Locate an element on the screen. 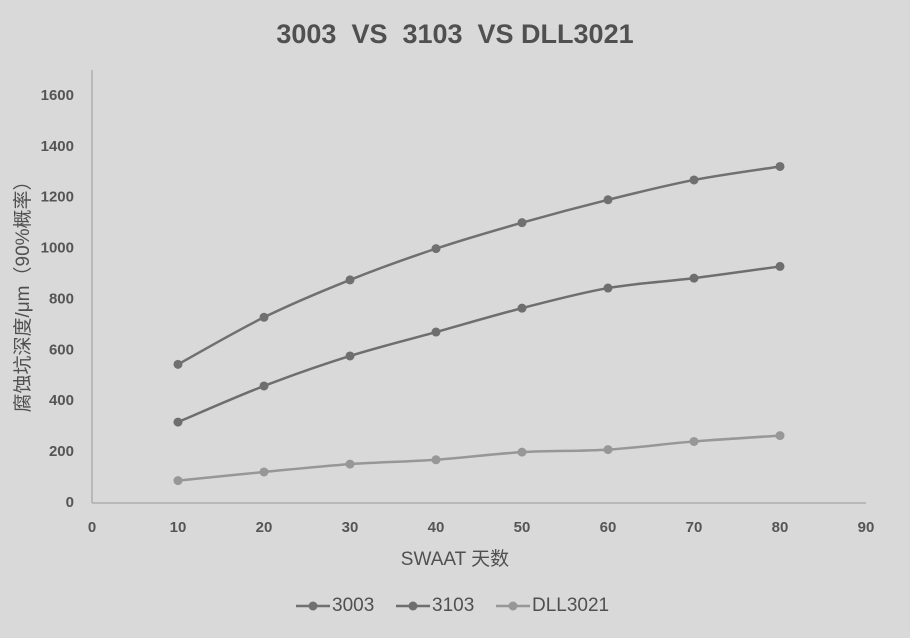  y-axis-title: 腐蚀坑深度/μm（90%概率） is located at coordinates (23, 291).